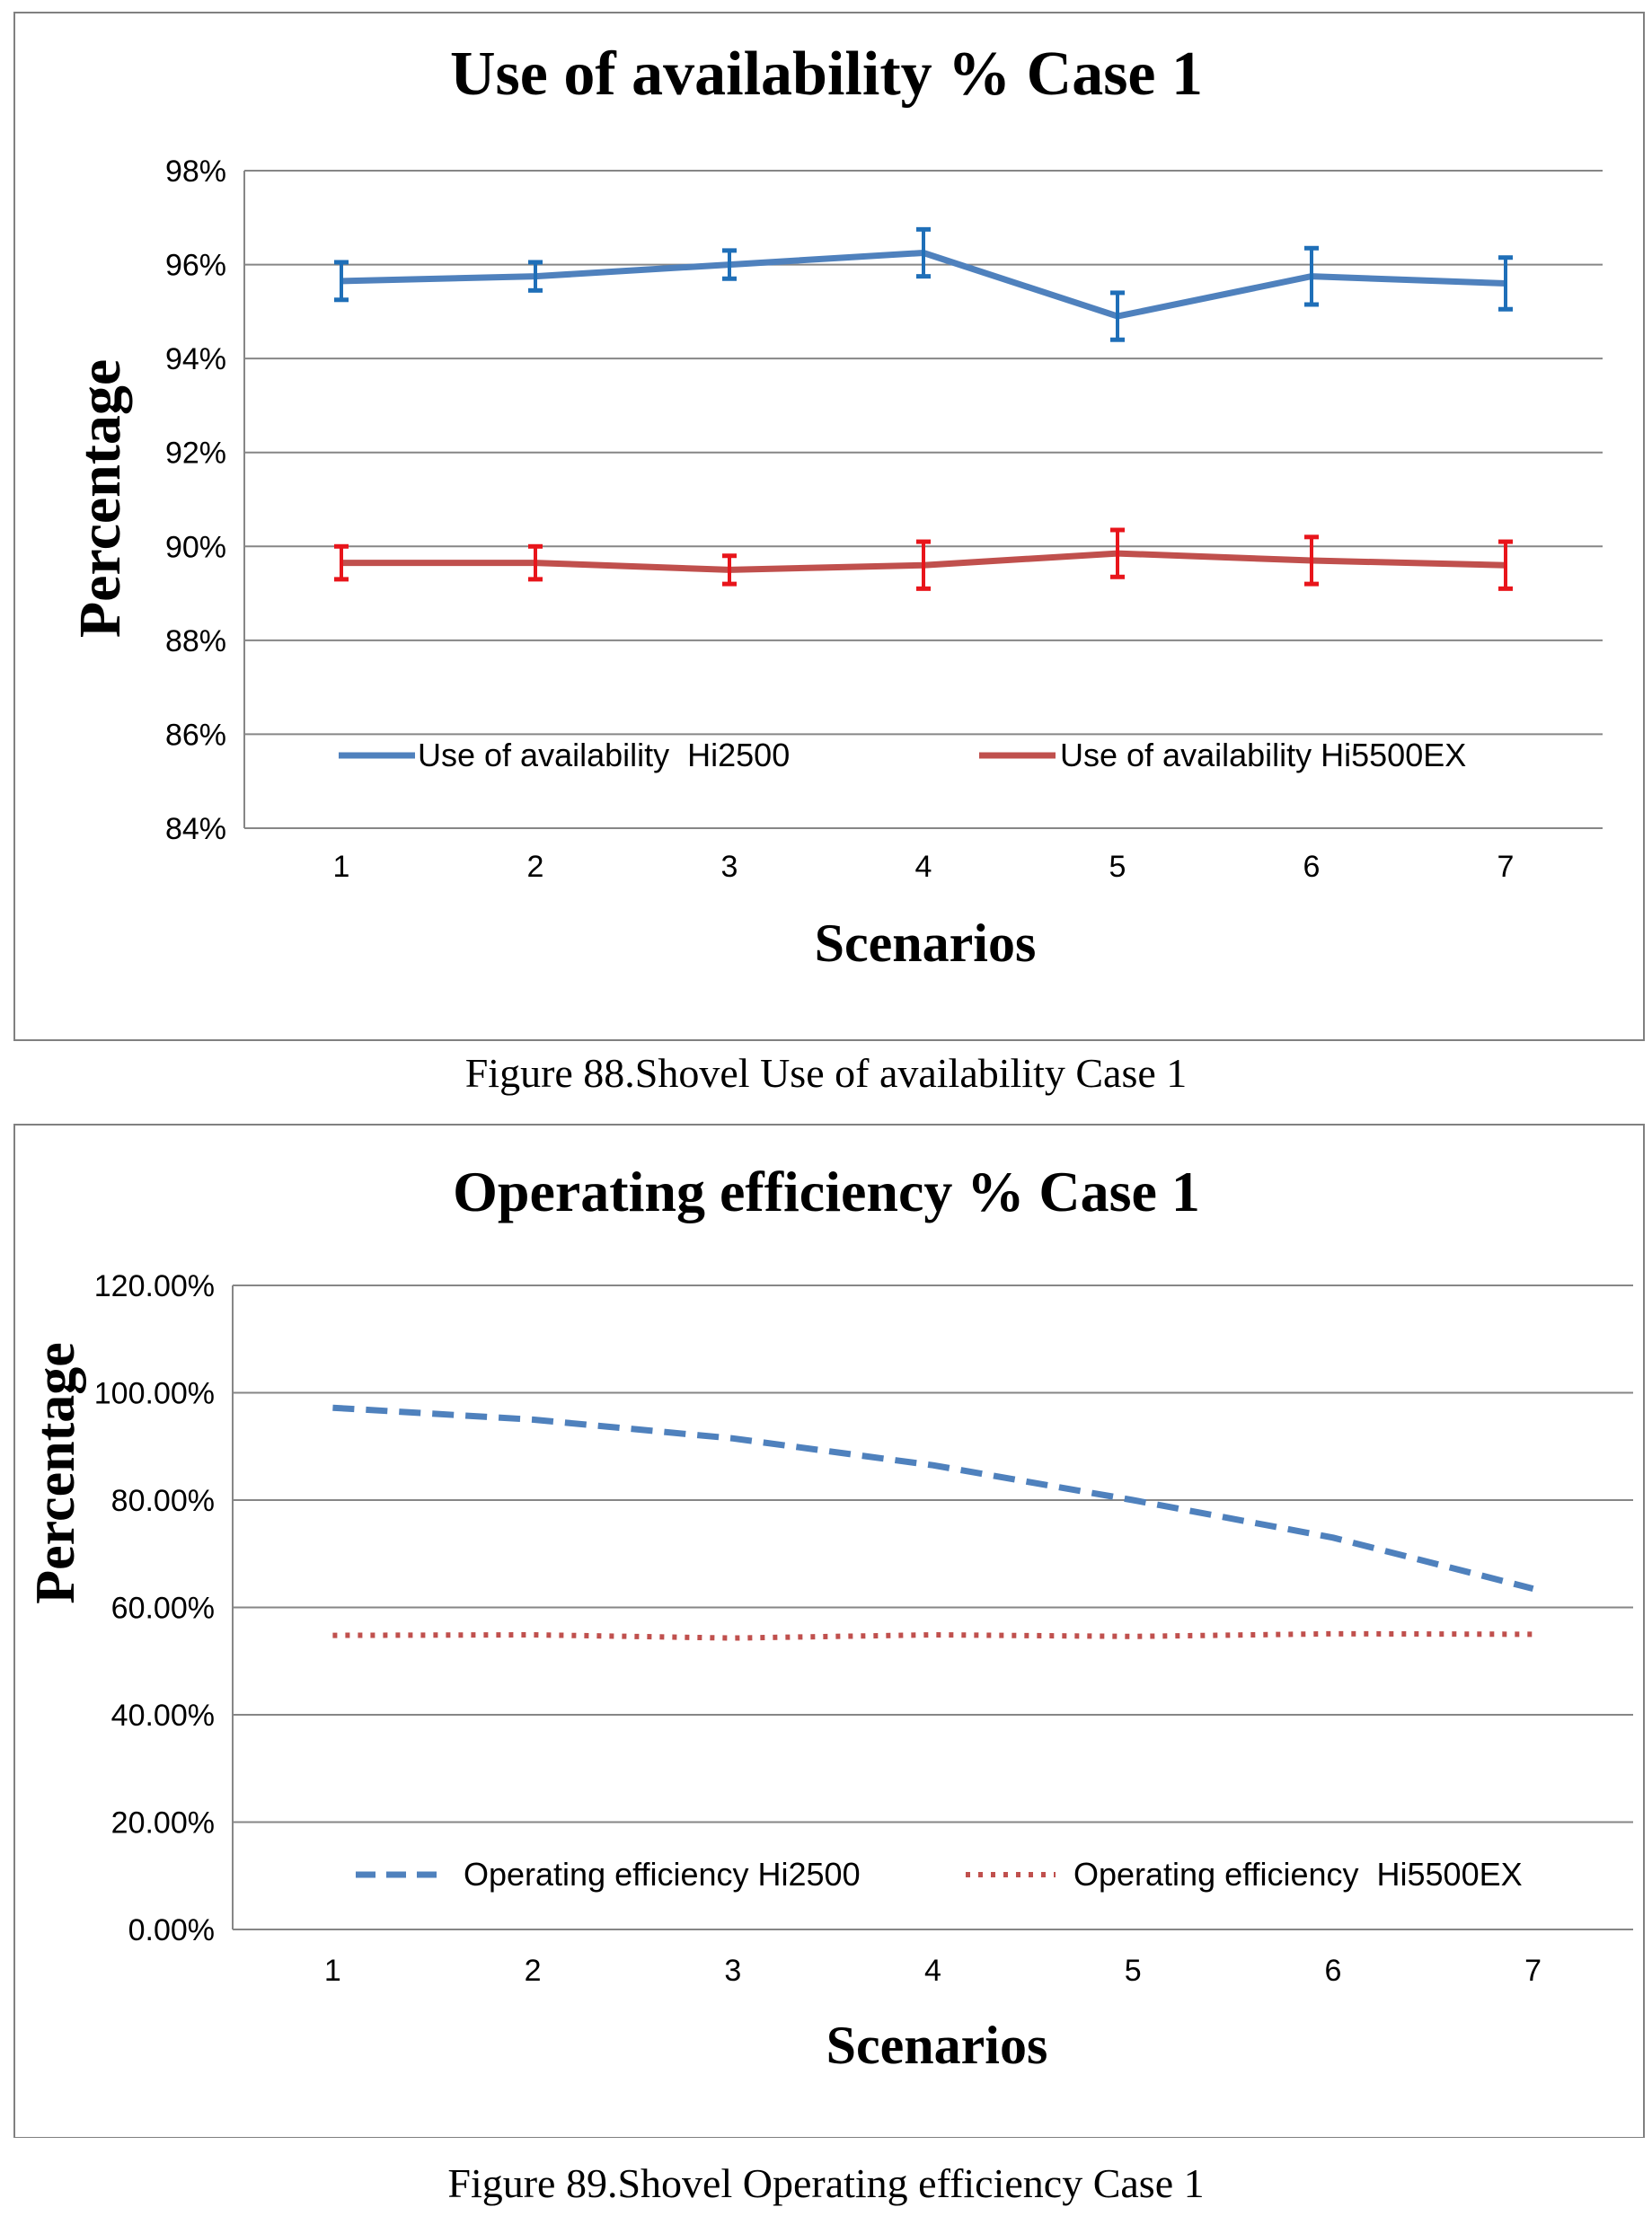  Describe the element at coordinates (195, 359) in the screenshot. I see `y-tick-label: 94%` at that location.